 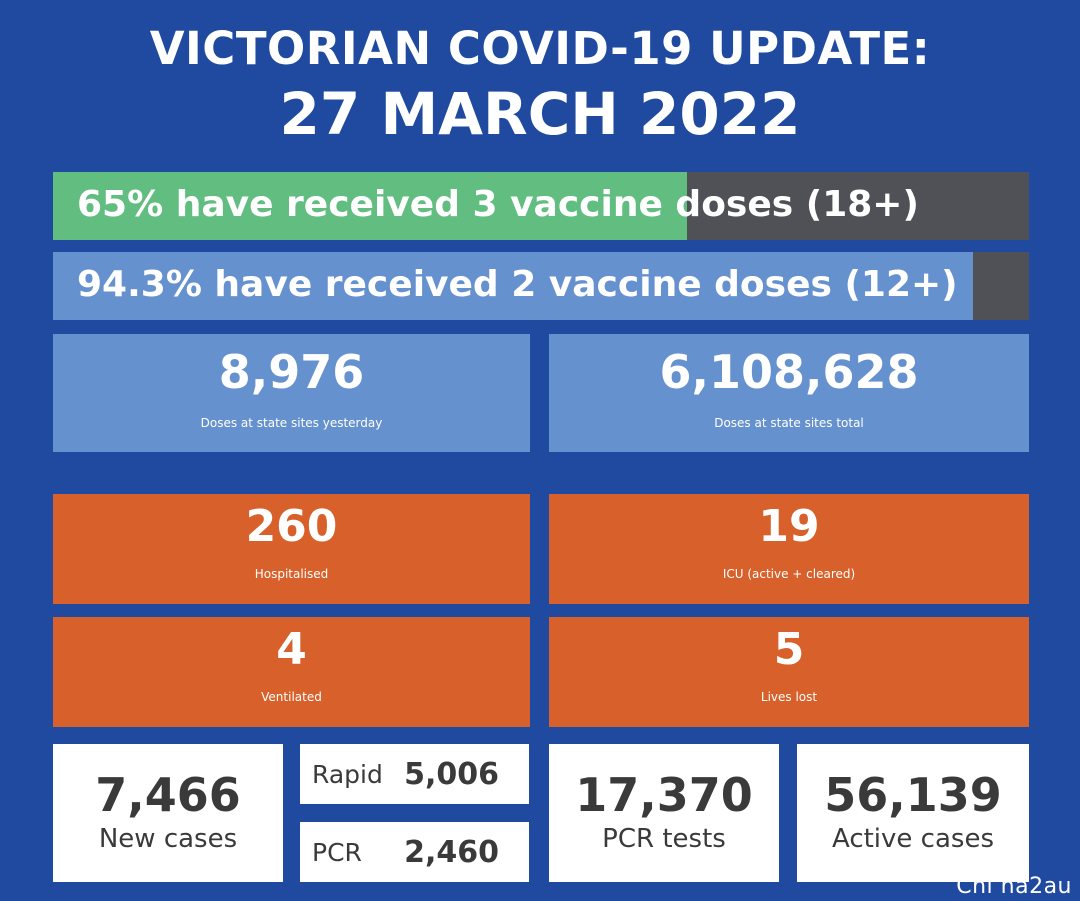 I want to click on hospitalised-value: 260, so click(x=291, y=526).